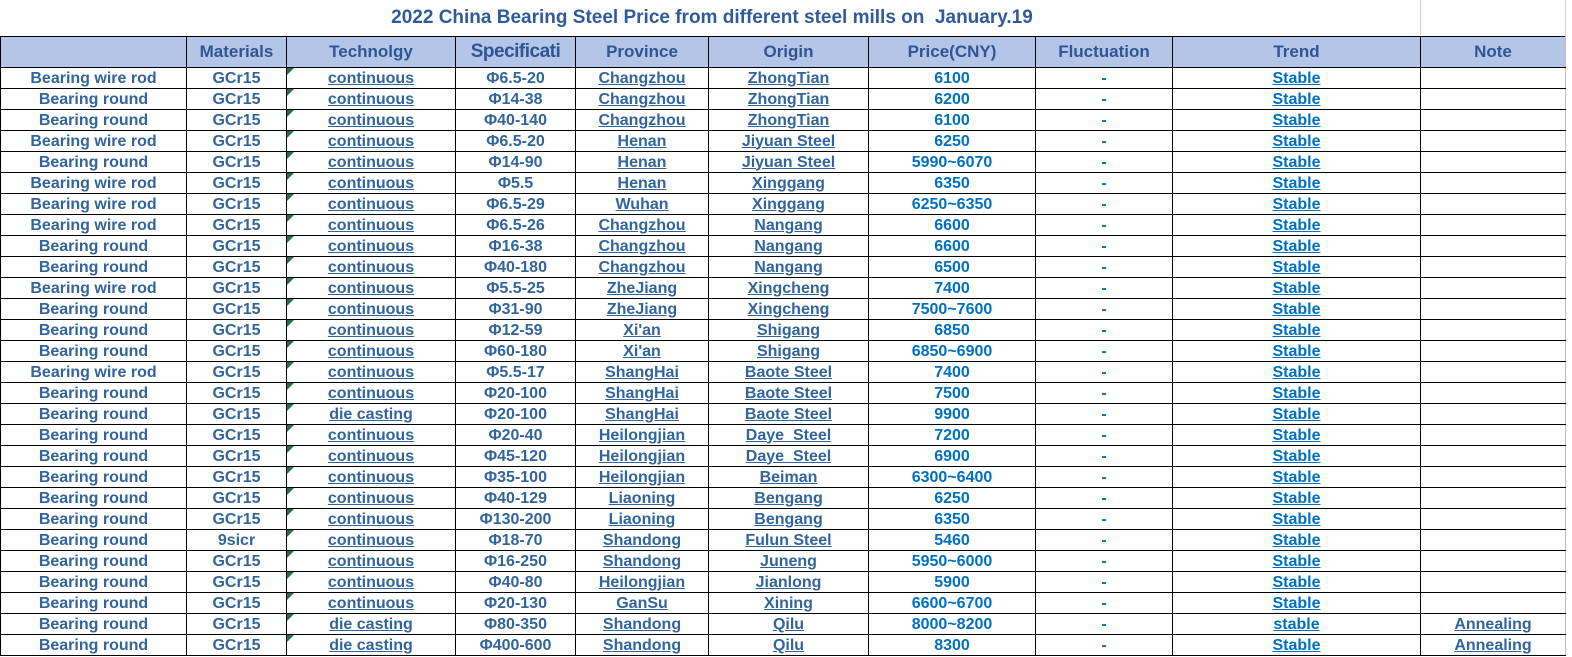 The image size is (1572, 657). Describe the element at coordinates (515, 225) in the screenshot. I see `cell-specification: Φ6.5-26` at that location.